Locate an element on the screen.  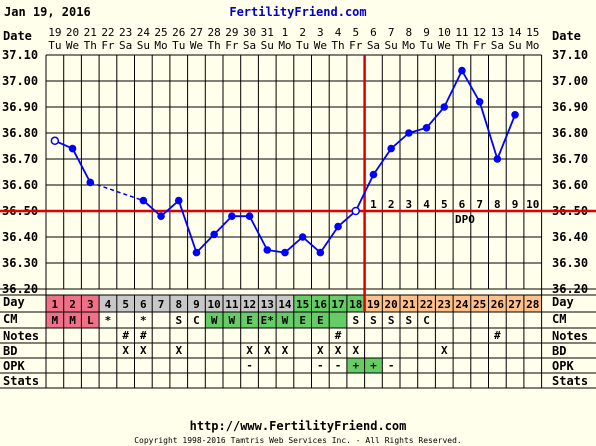
y-tick-label: 37.00 is located at coordinates (20, 81).